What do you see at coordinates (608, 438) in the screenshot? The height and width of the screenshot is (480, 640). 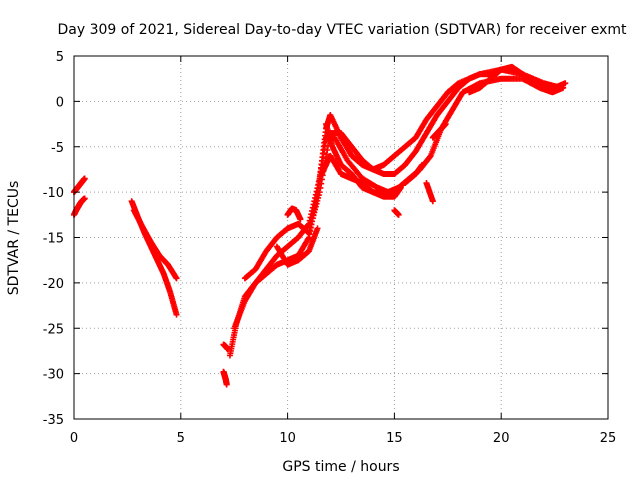 I see `x-tick-label: 25` at bounding box center [608, 438].